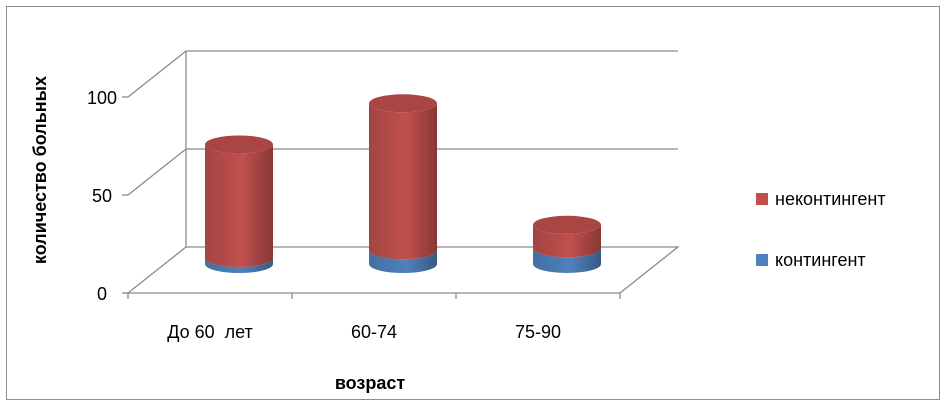  I want to click on legend: неконтингент контингент, so click(821, 229).